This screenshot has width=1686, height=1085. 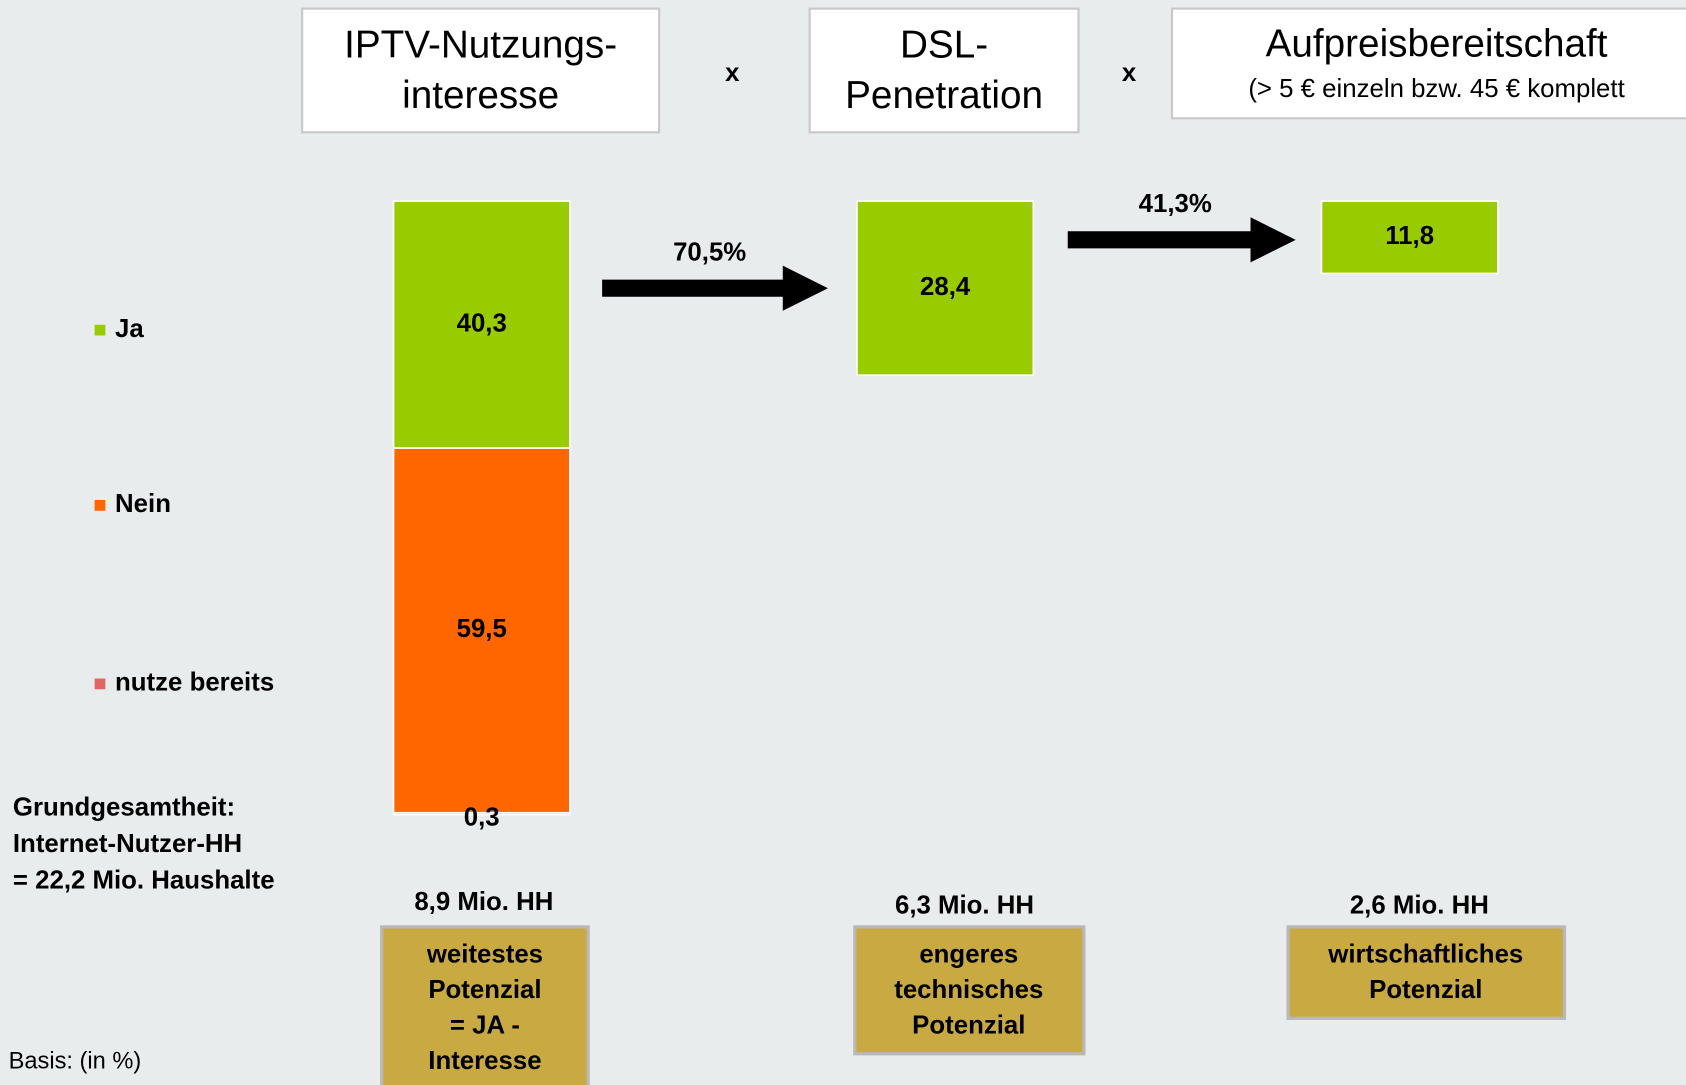 I want to click on value-label: 59,5, so click(x=482, y=629).